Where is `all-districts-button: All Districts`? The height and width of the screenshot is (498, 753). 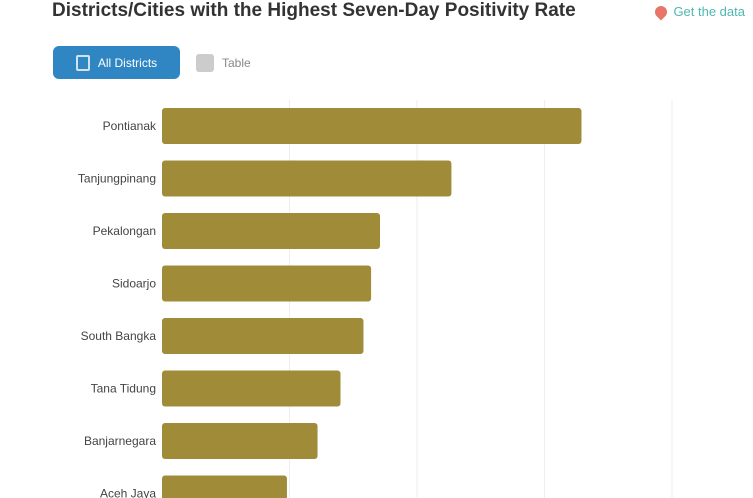
all-districts-button: All Districts is located at coordinates (116, 62).